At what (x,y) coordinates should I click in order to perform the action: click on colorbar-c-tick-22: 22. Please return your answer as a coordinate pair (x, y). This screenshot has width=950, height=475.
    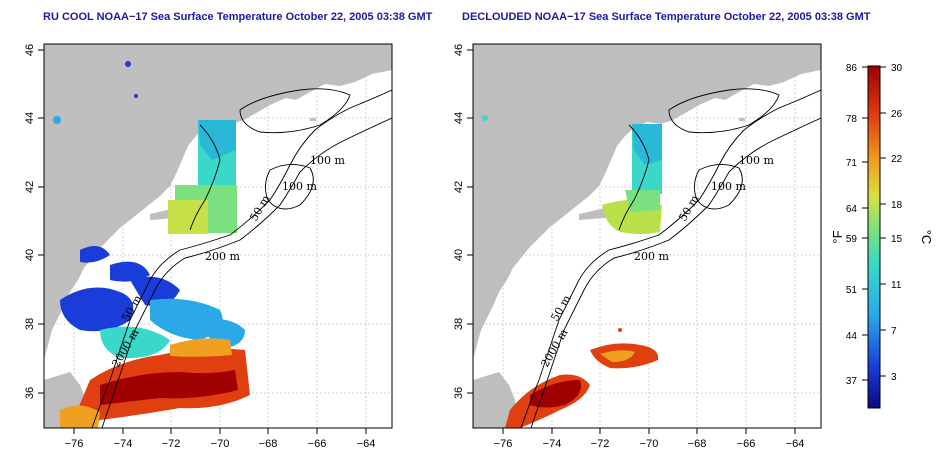
    Looking at the image, I should click on (897, 159).